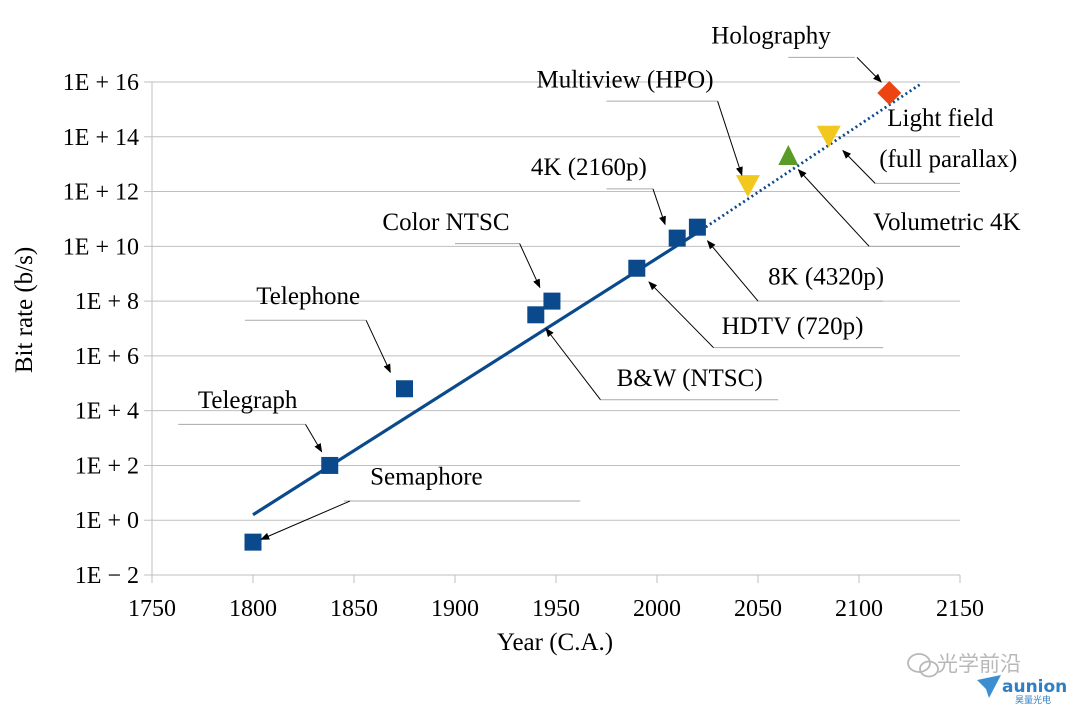  Describe the element at coordinates (989, 686) in the screenshot. I see `paper-plane-icon` at that location.